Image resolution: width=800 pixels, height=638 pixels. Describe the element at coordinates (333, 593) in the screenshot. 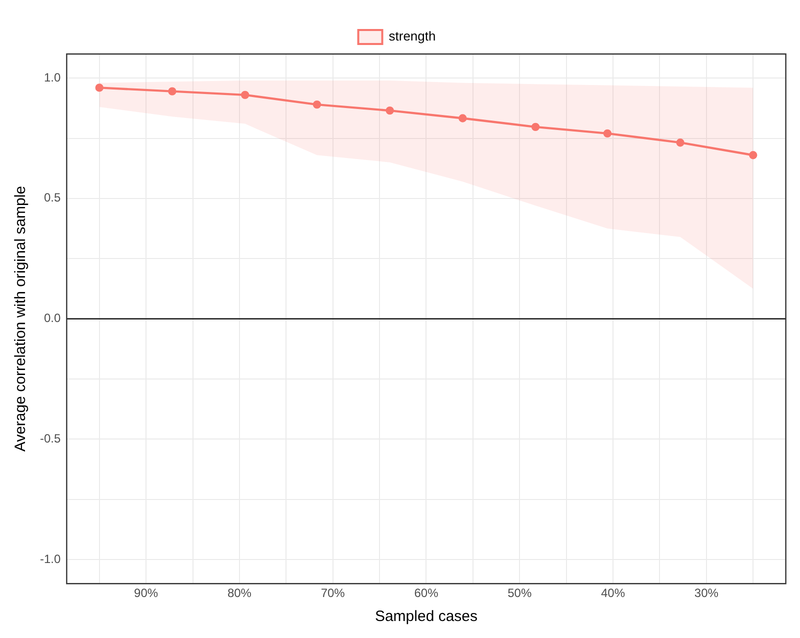

I see `x-tick-label: 70%` at that location.